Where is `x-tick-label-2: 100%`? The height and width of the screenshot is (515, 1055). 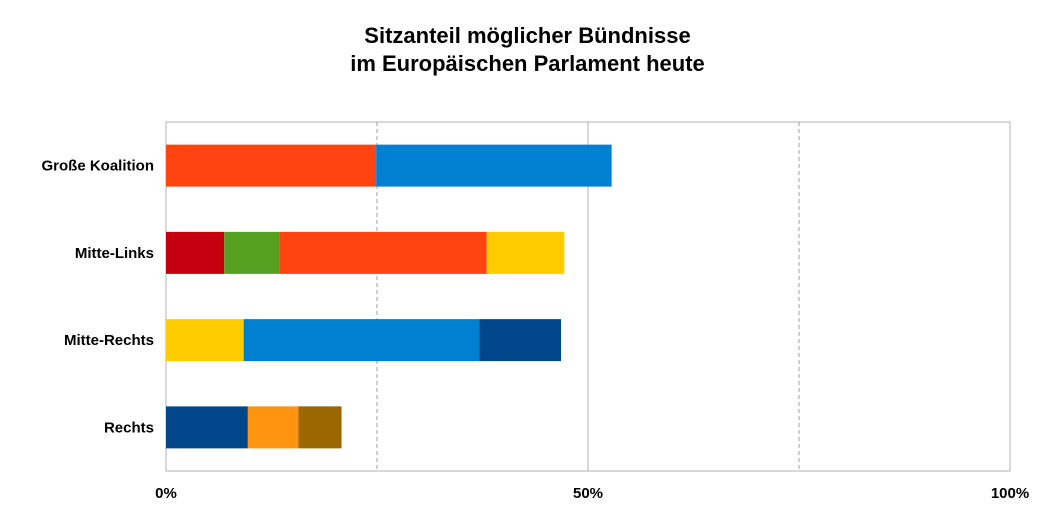 x-tick-label-2: 100% is located at coordinates (1010, 493).